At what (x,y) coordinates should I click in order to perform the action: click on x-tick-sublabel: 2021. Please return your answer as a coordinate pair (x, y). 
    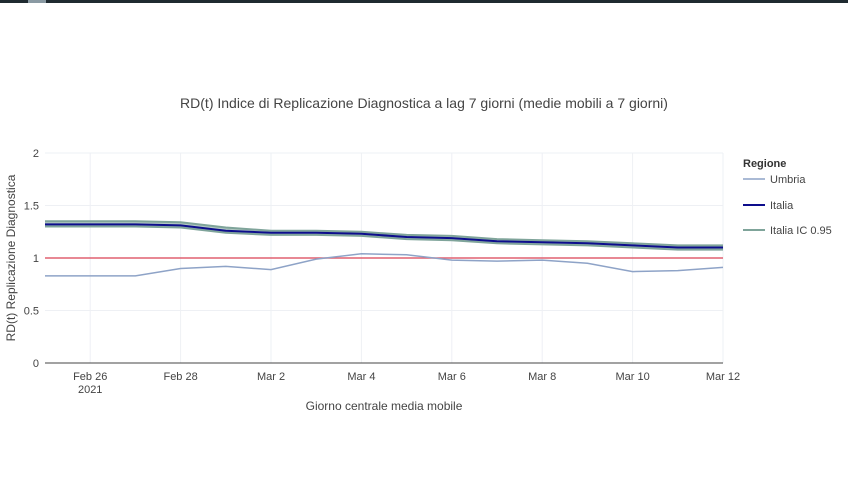
    Looking at the image, I should click on (90, 390).